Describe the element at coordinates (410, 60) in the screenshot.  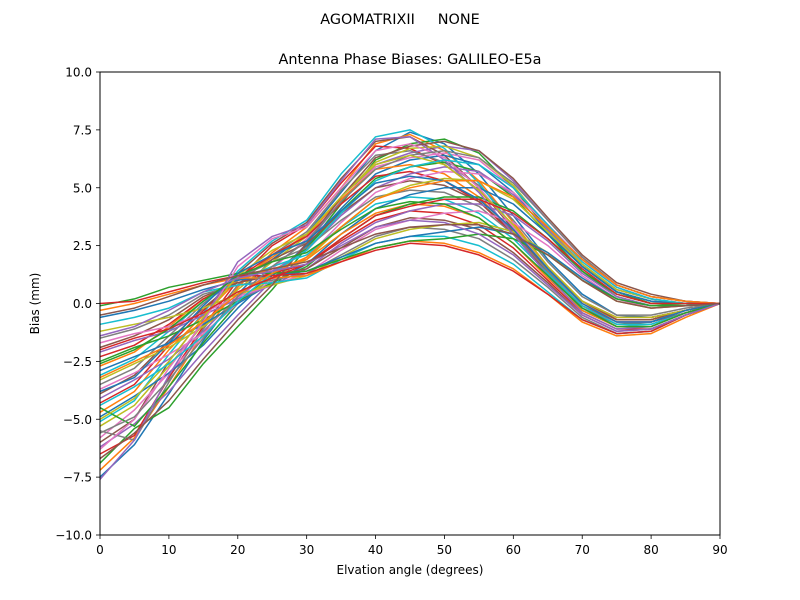
I see `chart-title: Antenna Phase Biases: GALILEO-E5a` at that location.